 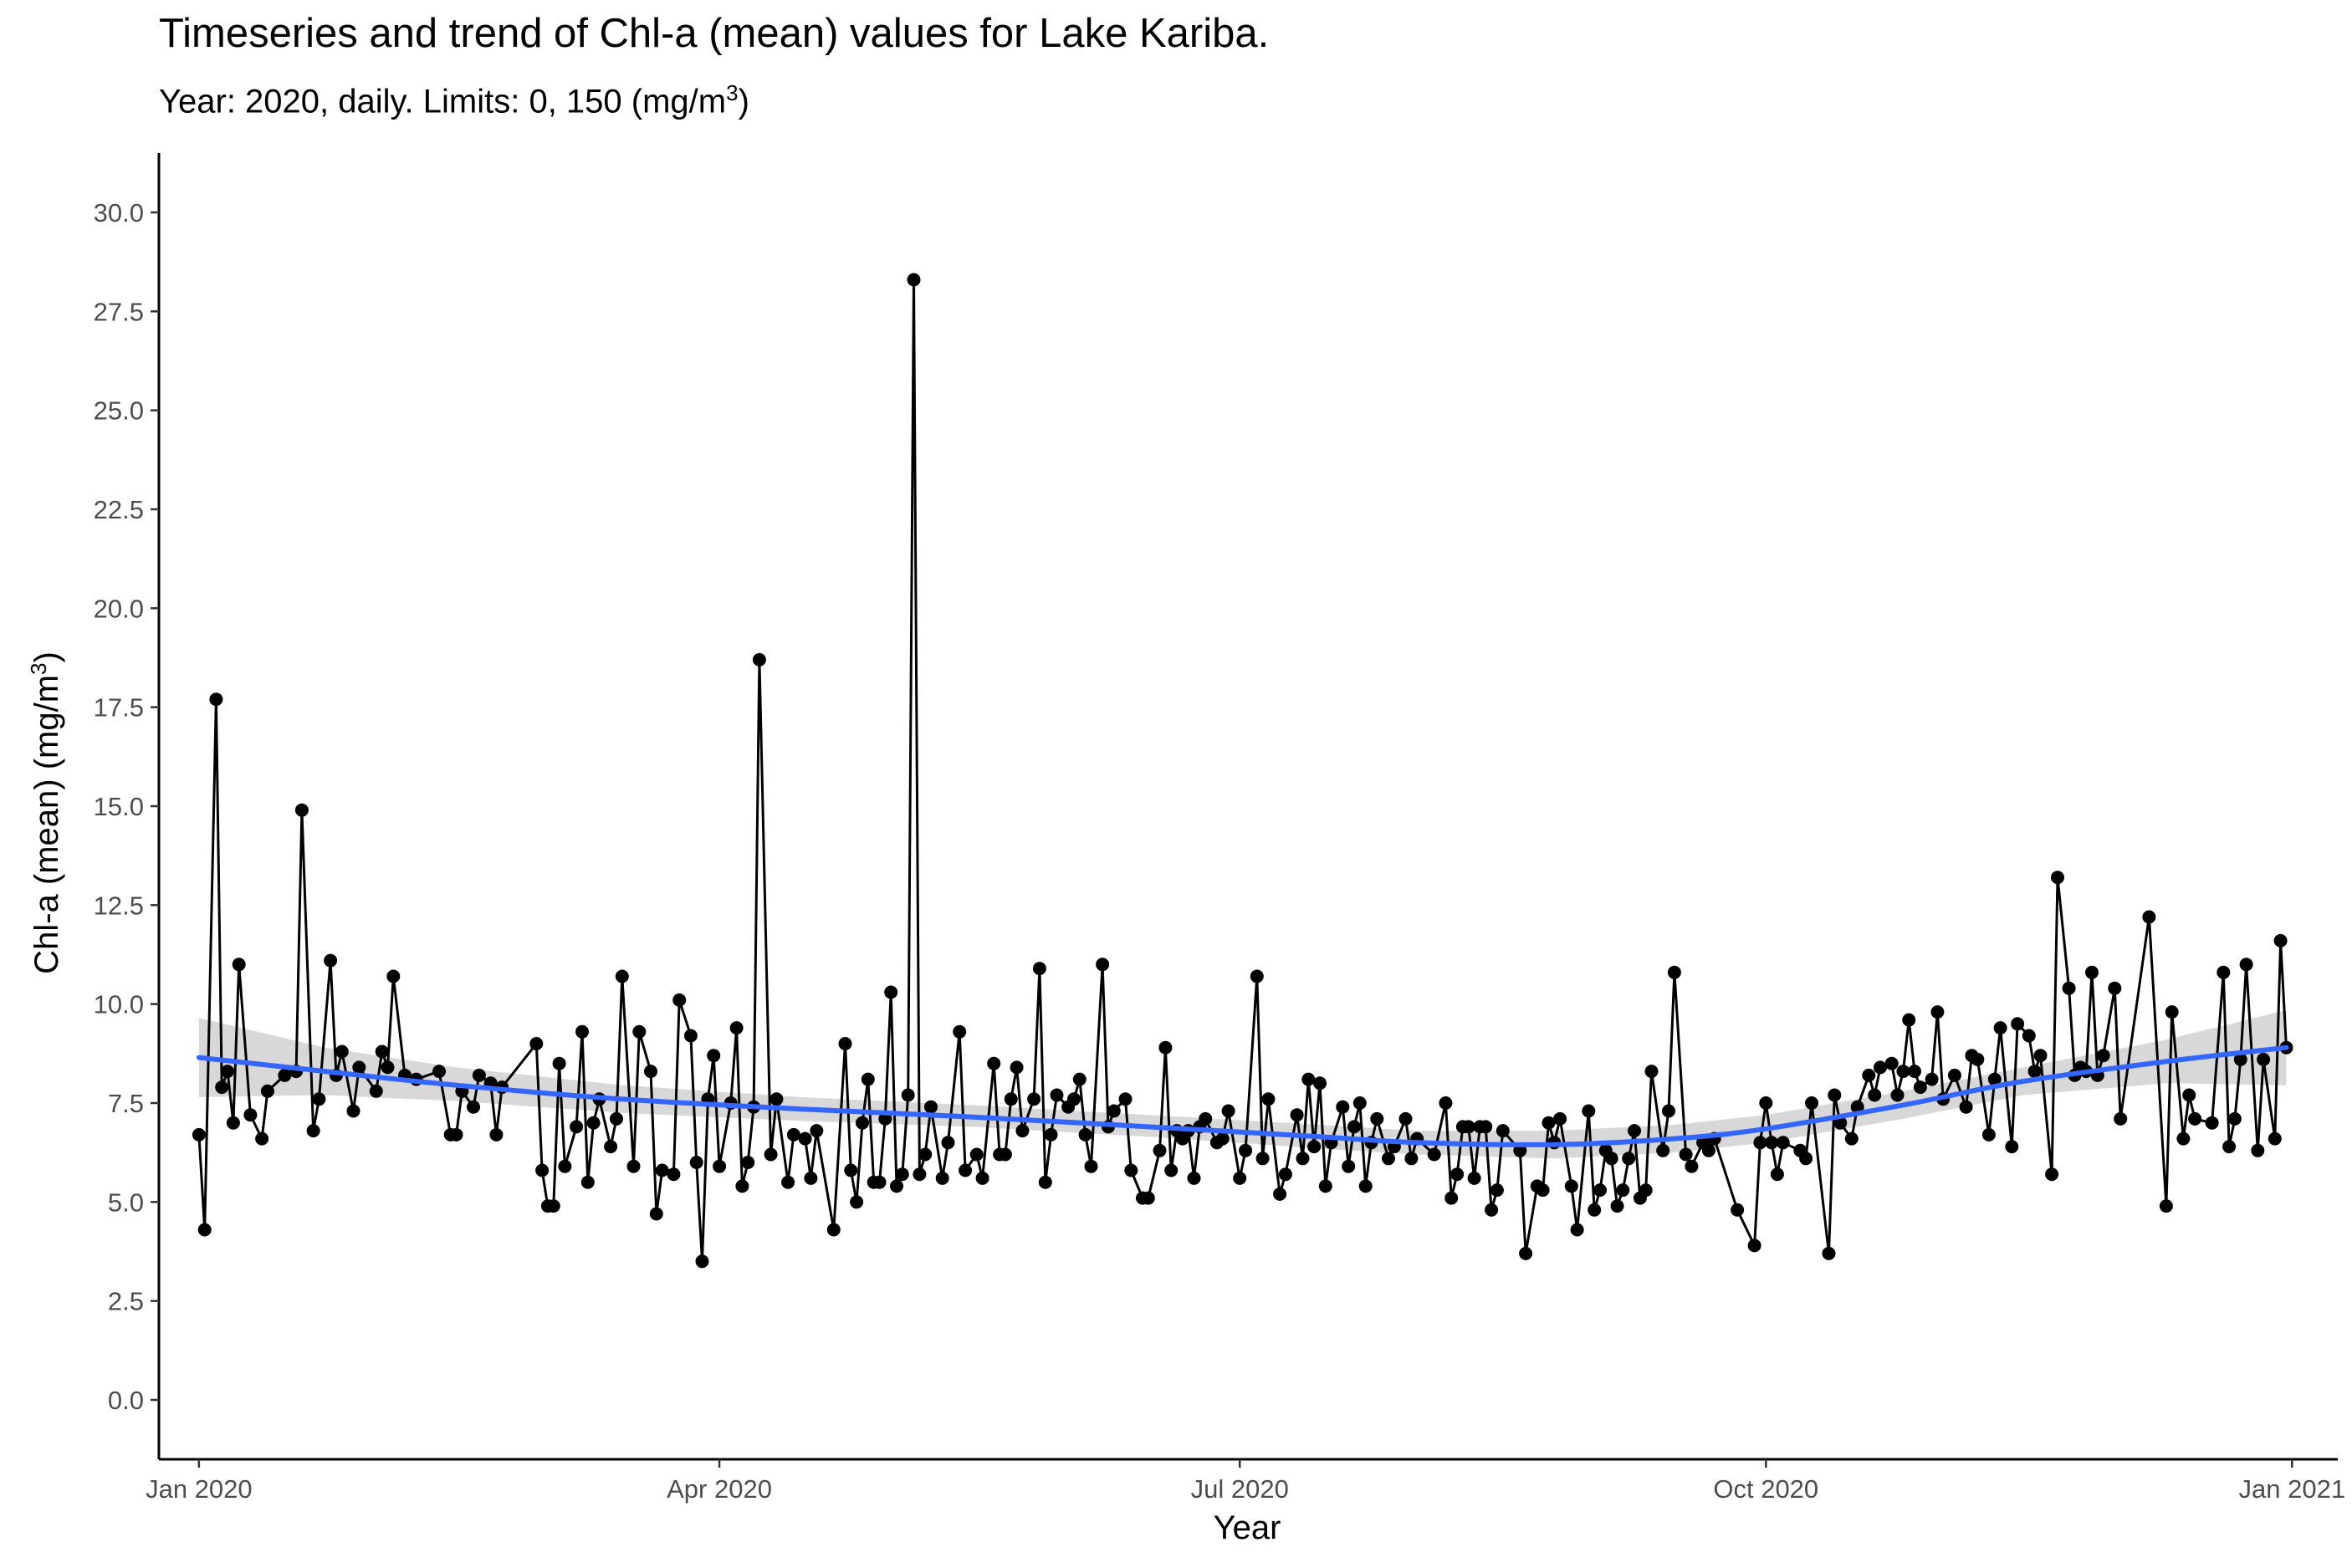 I want to click on y-tick-label: 12.5, so click(x=119, y=905).